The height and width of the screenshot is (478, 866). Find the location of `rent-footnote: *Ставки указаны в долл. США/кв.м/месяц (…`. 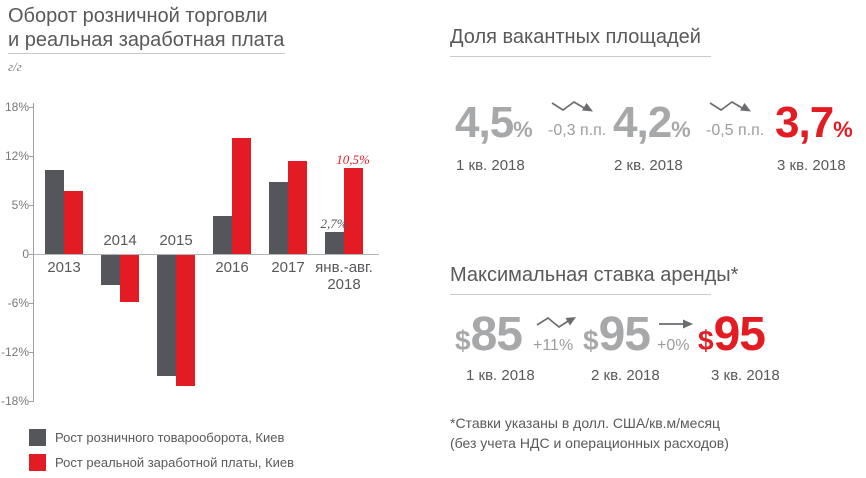

rent-footnote: *Ставки указаны в долл. США/кв.м/месяц (… is located at coordinates (589, 433).